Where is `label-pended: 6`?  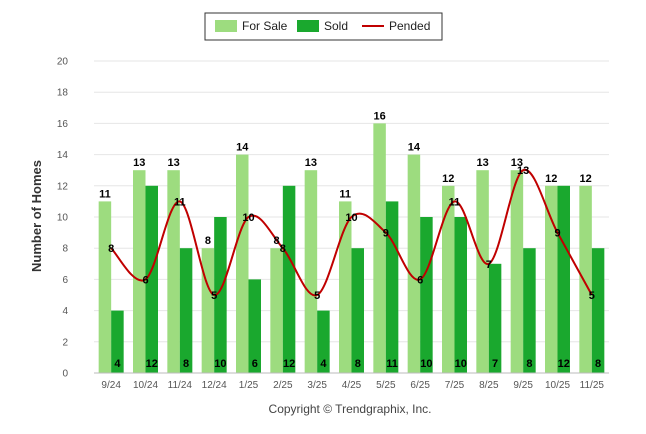 label-pended: 6 is located at coordinates (145, 280).